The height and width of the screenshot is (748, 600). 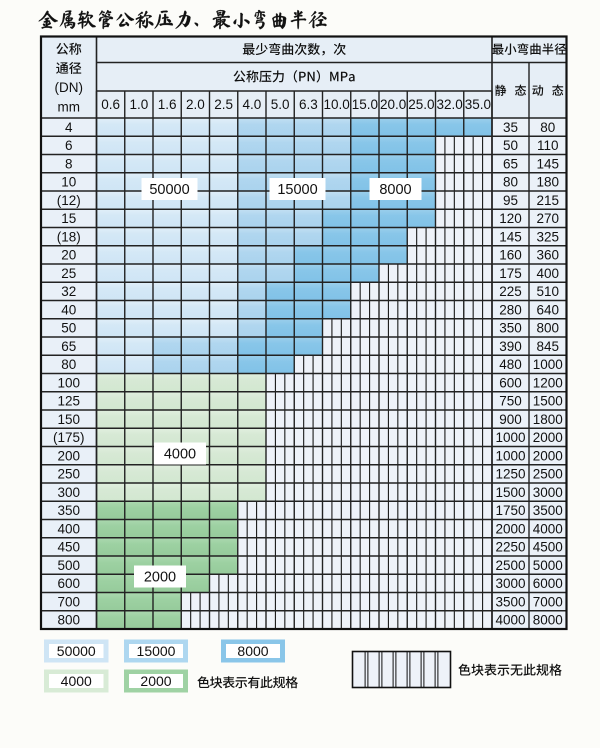 I want to click on svg-text: 750, so click(x=510, y=401).